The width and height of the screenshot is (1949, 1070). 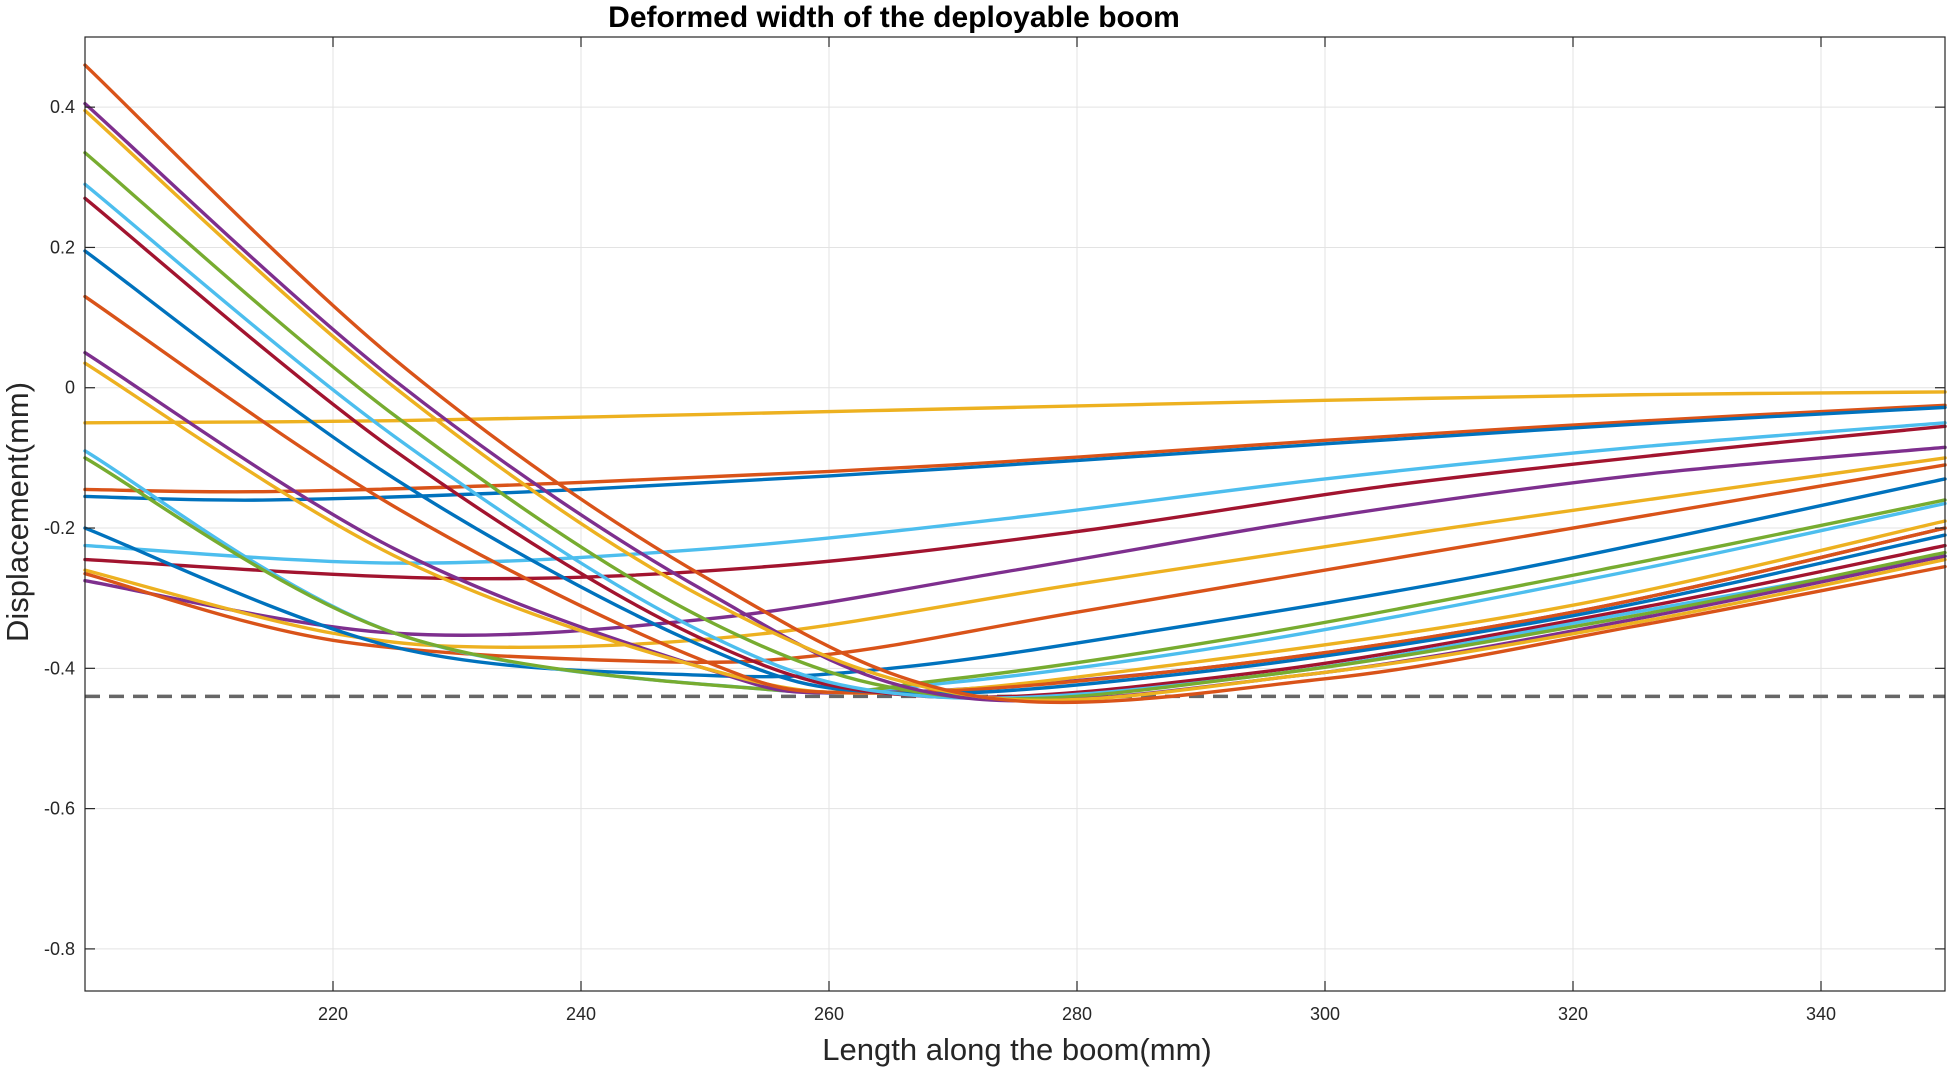 I want to click on chart-title: Deformed width of the deployable boom, so click(x=894, y=17).